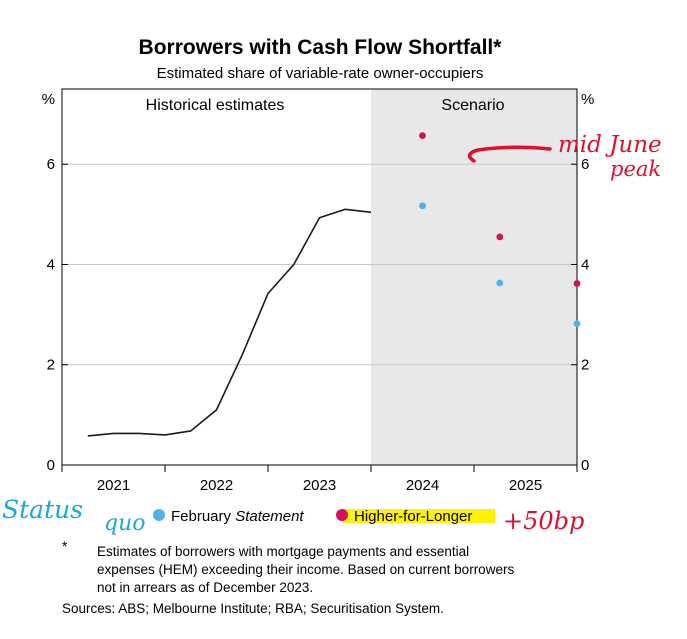 This screenshot has width=687, height=639. Describe the element at coordinates (205, 587) in the screenshot. I see `footnote-line-3: not in arrears as of December 2023.` at that location.